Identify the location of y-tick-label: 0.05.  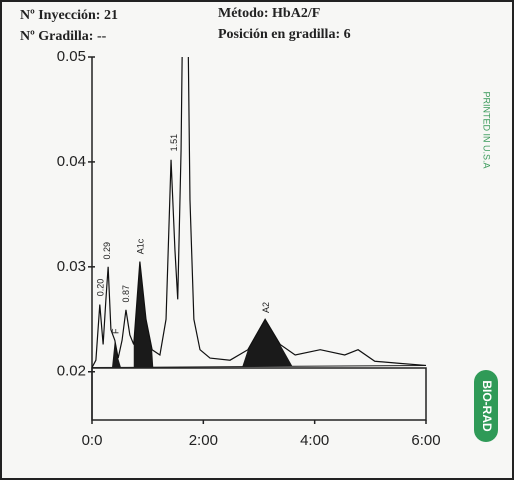
(71, 56).